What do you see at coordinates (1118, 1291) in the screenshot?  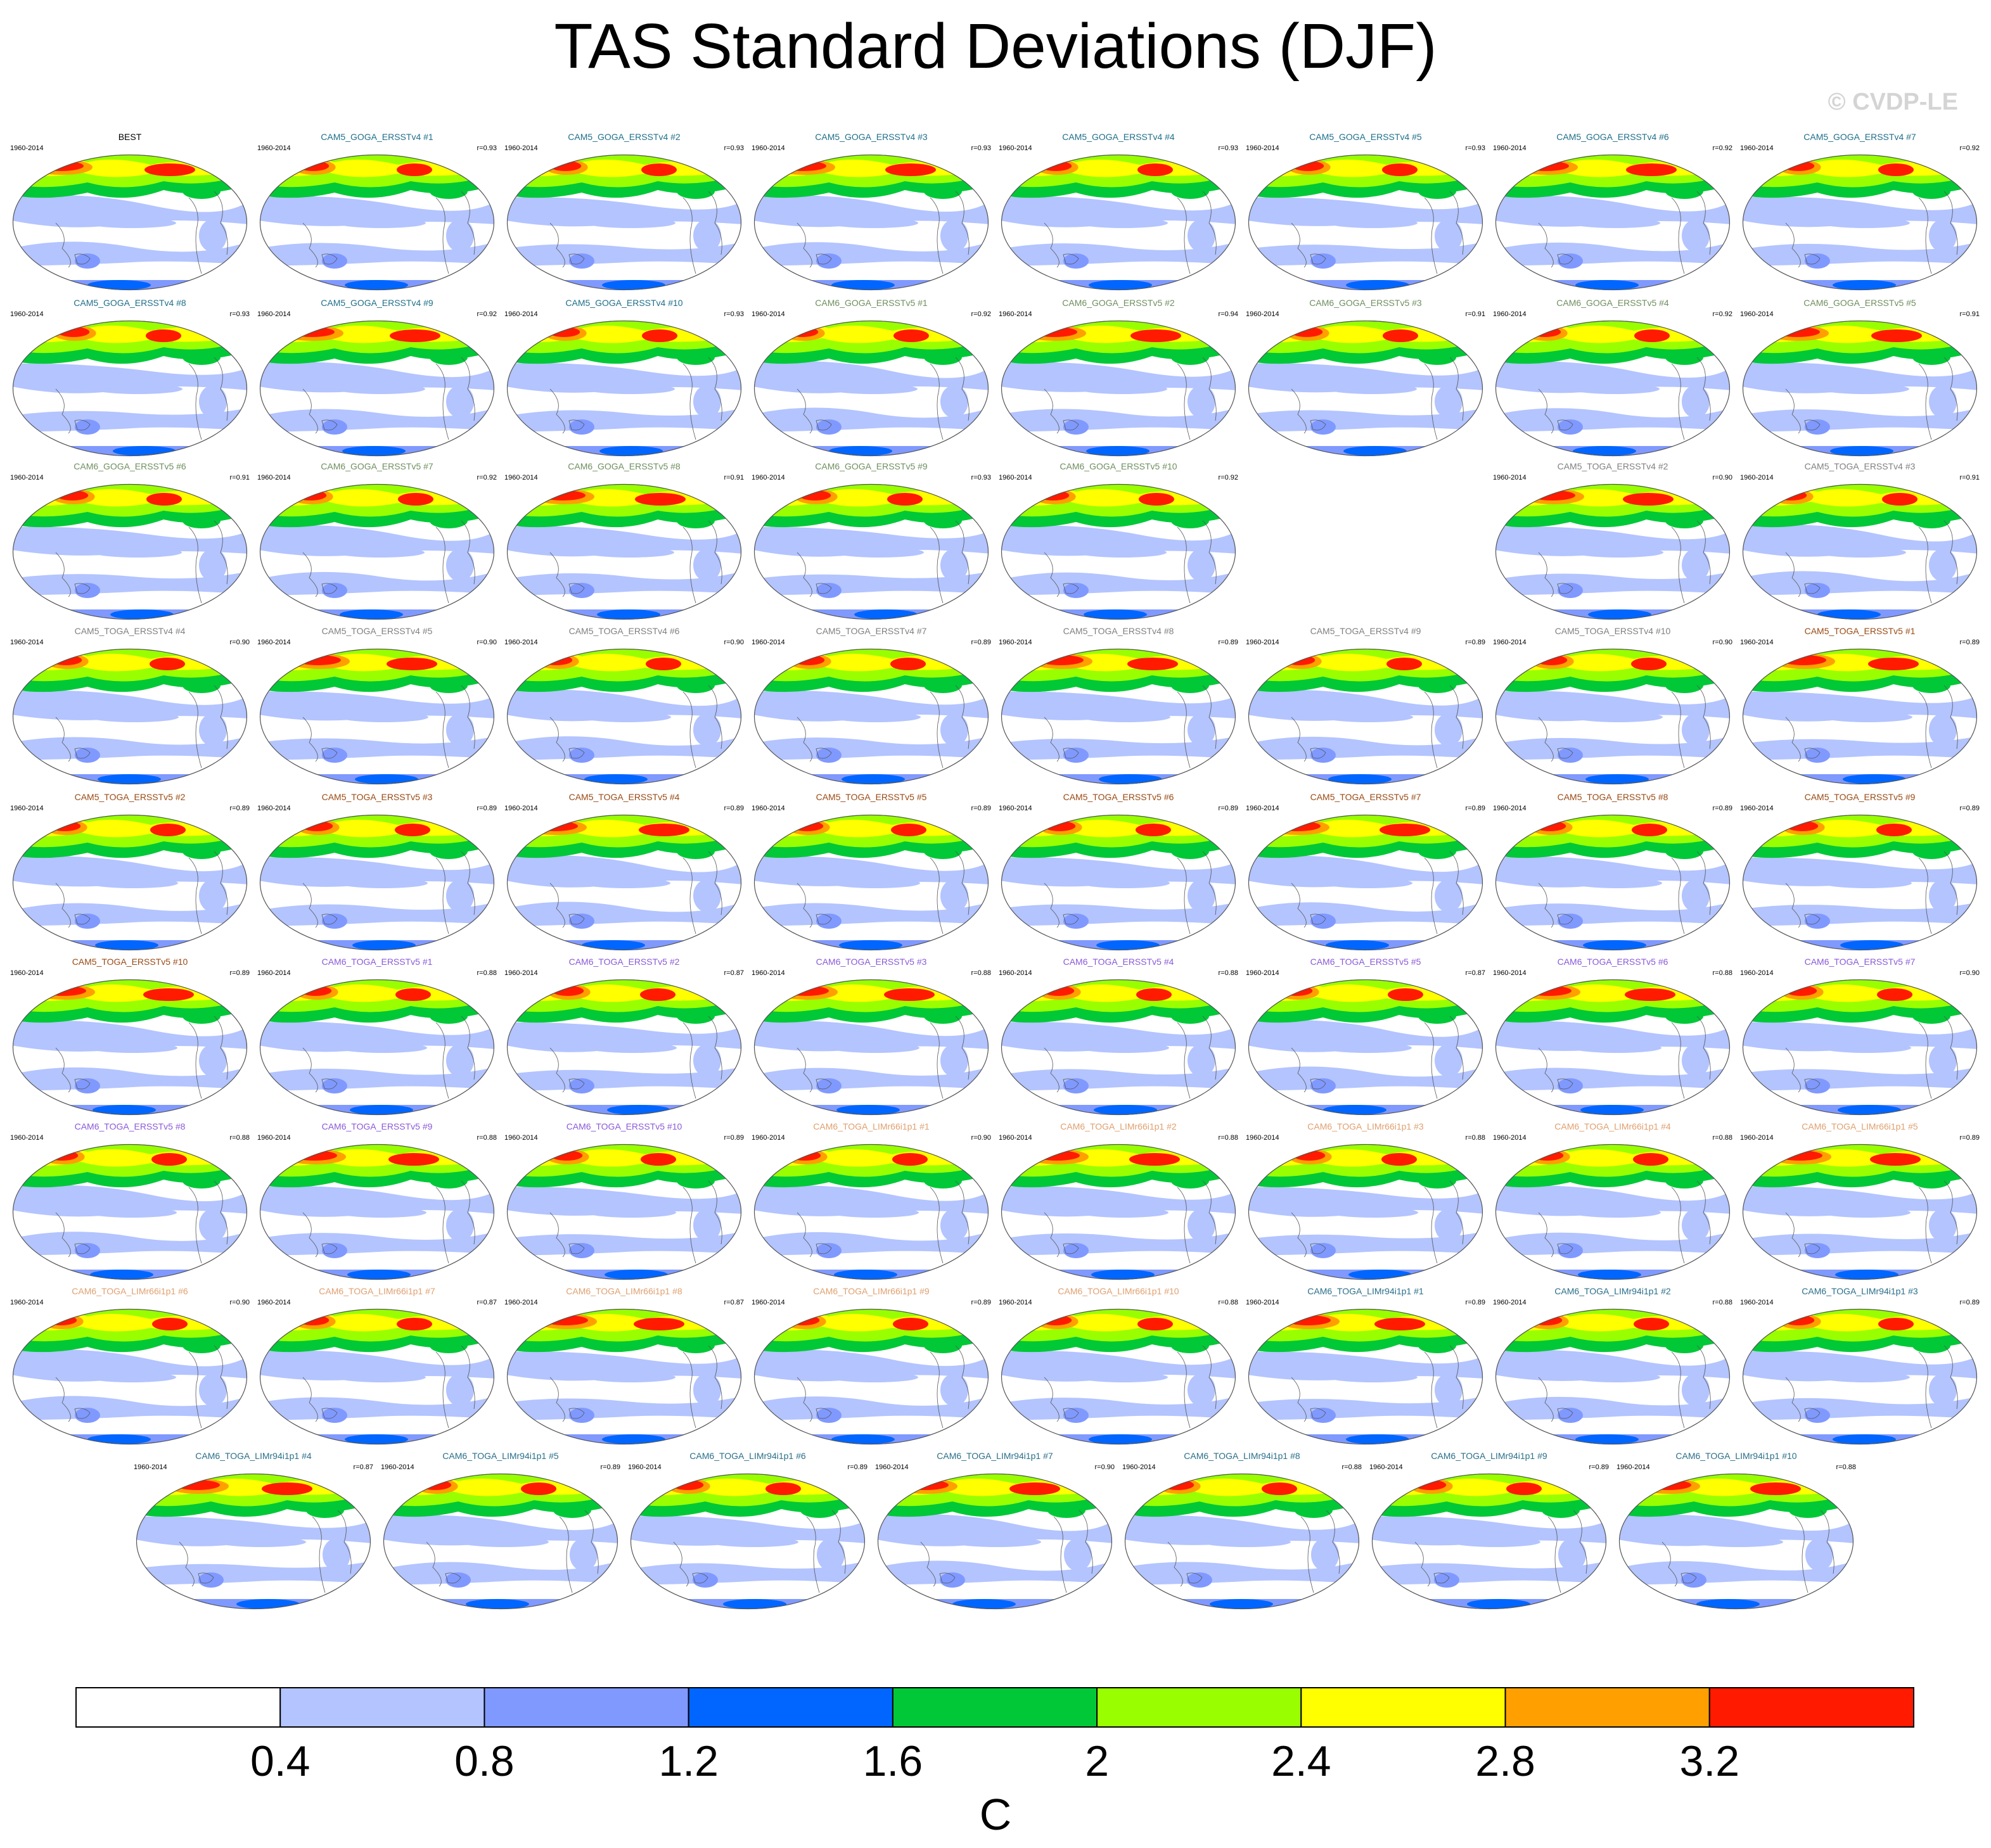 I see `panel-title: CAM6_TOGA_LIMr66i1p1 #10` at bounding box center [1118, 1291].